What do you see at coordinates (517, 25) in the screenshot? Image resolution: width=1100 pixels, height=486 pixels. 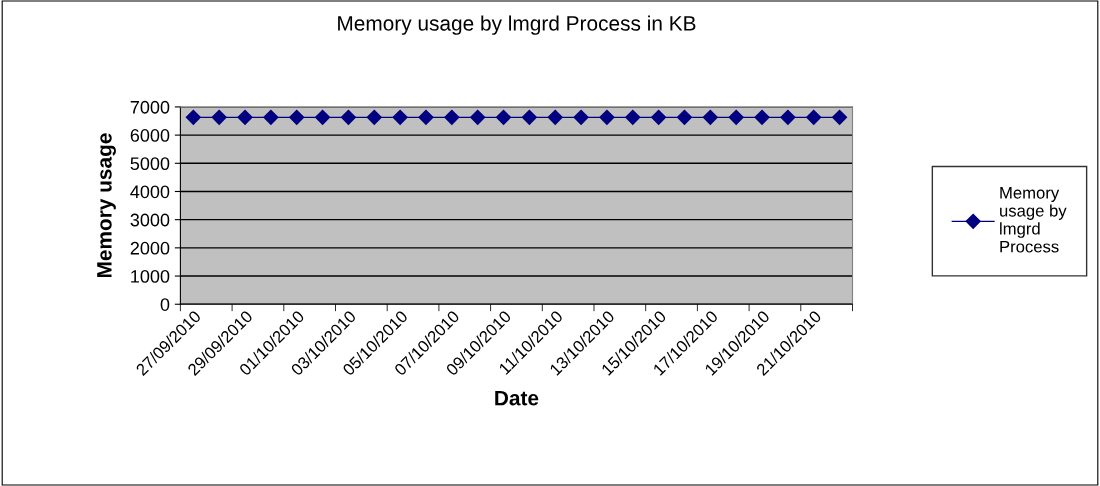 I see `chart-title: Memory usage by lmgrd Process in KB` at bounding box center [517, 25].